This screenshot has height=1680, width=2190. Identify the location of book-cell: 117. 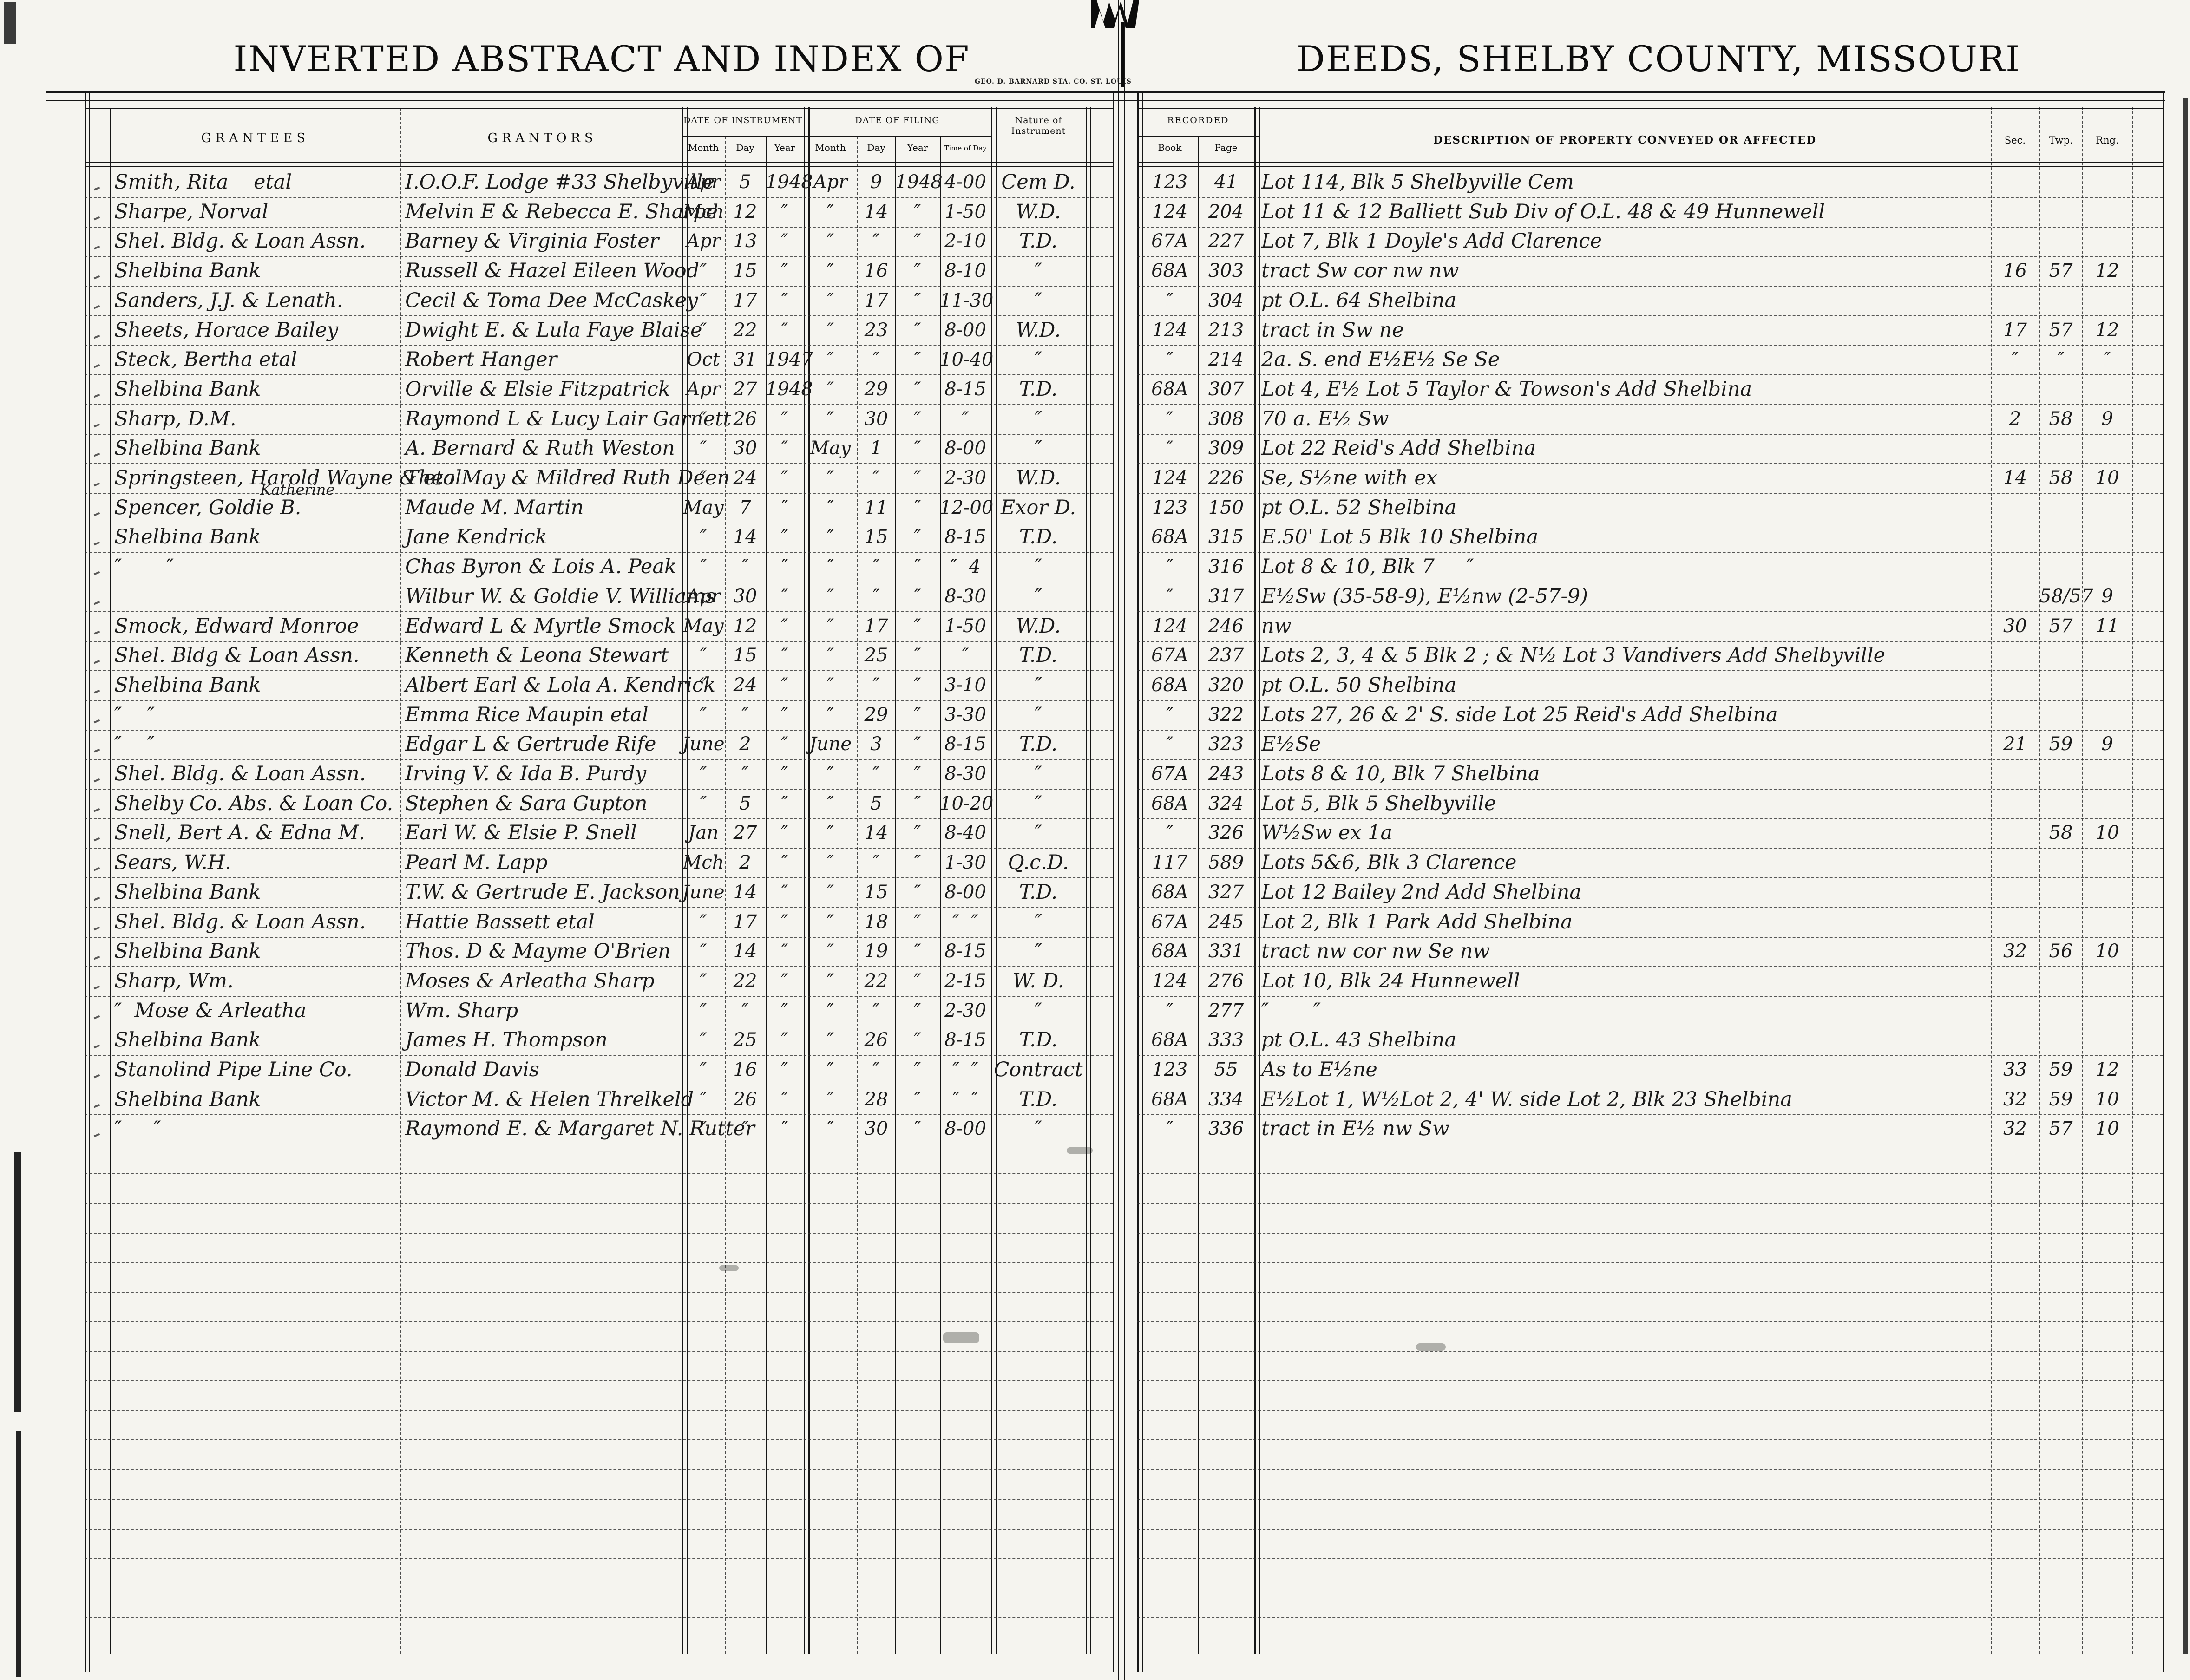
(1170, 863).